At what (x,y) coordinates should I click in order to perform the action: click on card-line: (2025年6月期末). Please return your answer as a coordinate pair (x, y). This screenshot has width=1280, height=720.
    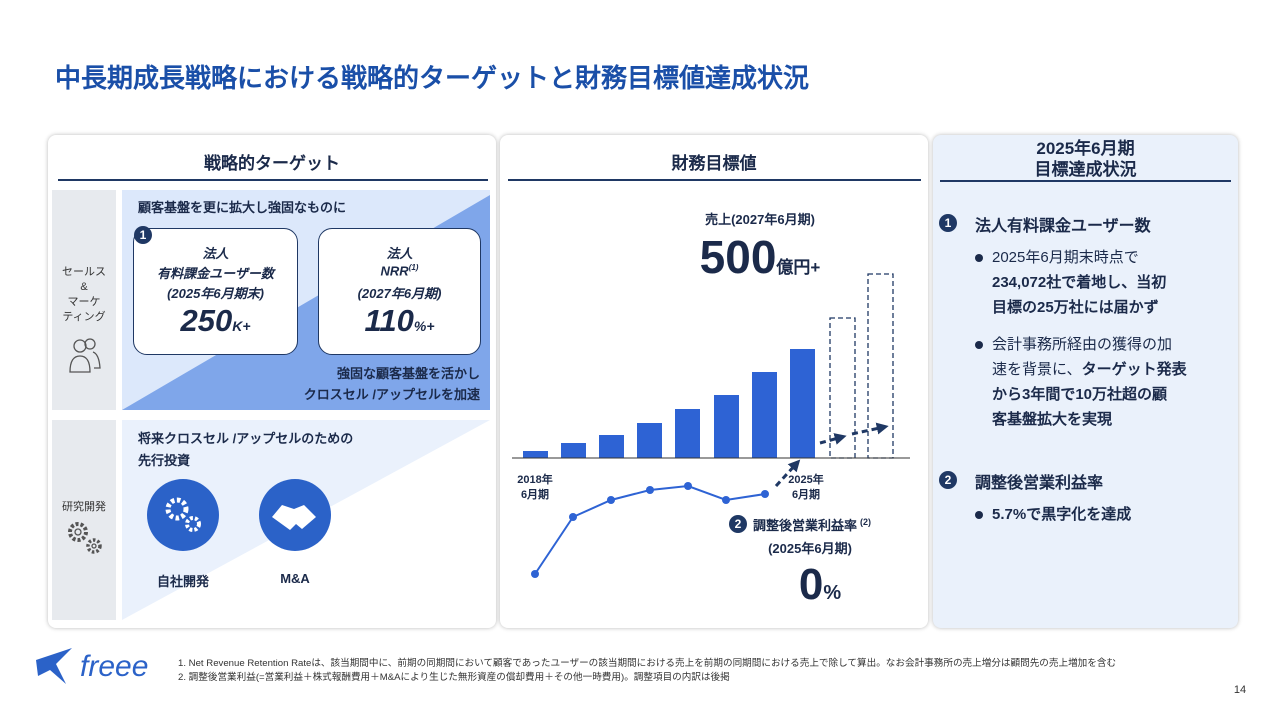
    Looking at the image, I should click on (215, 293).